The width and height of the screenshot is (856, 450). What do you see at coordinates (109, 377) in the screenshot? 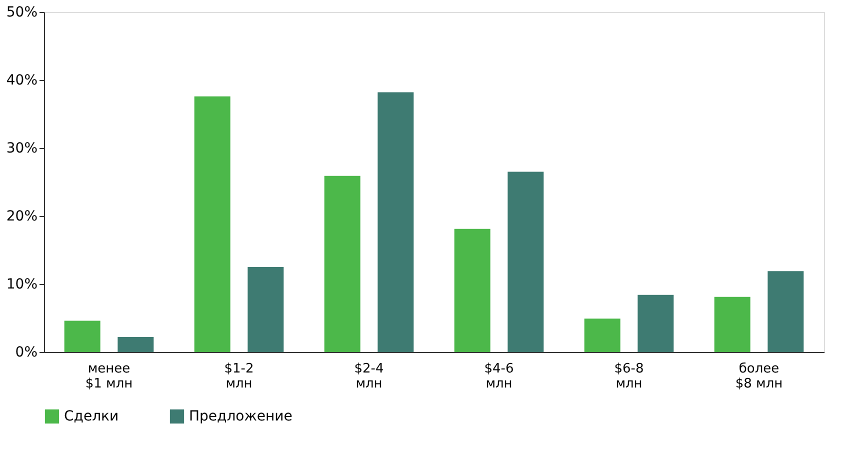
I see `x-tick-label: менее $1 млн` at bounding box center [109, 377].